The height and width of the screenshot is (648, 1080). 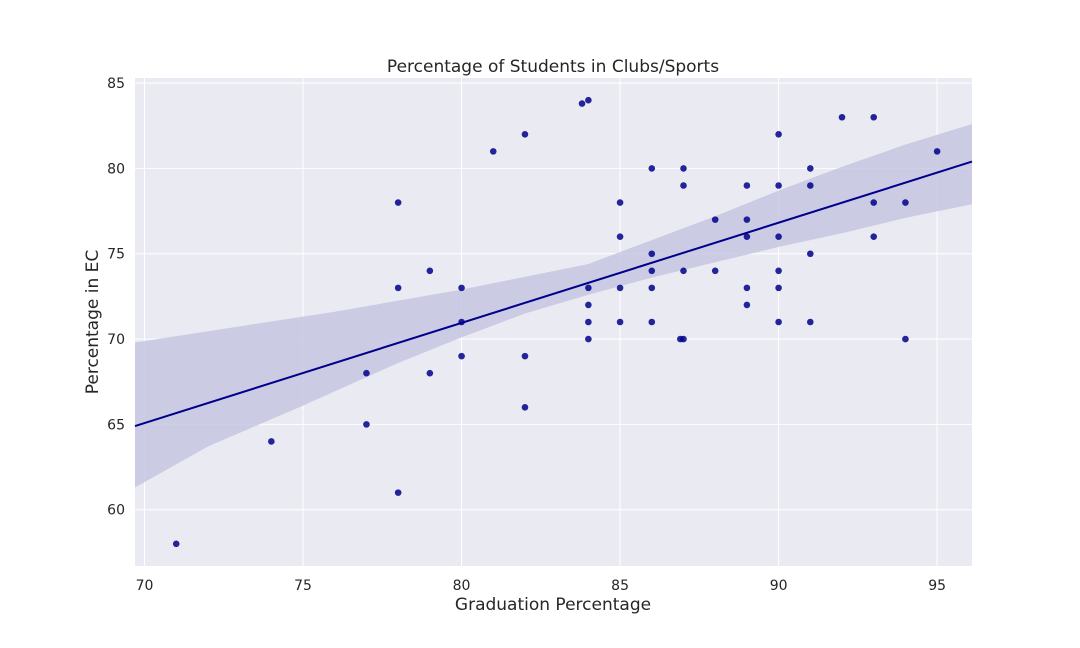 What do you see at coordinates (620, 586) in the screenshot?
I see `x-tick-label: 85` at bounding box center [620, 586].